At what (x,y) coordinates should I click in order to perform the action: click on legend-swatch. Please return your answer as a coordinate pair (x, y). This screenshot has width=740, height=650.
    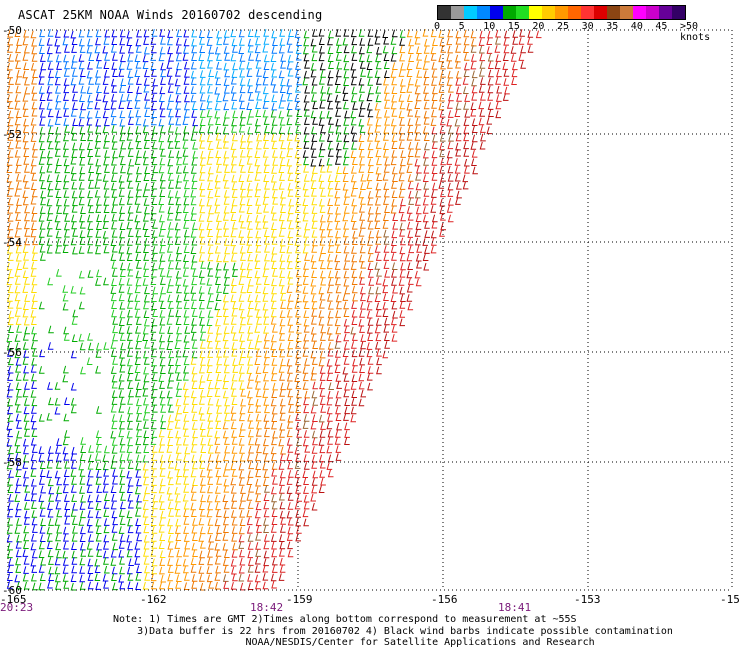
    Looking at the image, I should click on (470, 12).